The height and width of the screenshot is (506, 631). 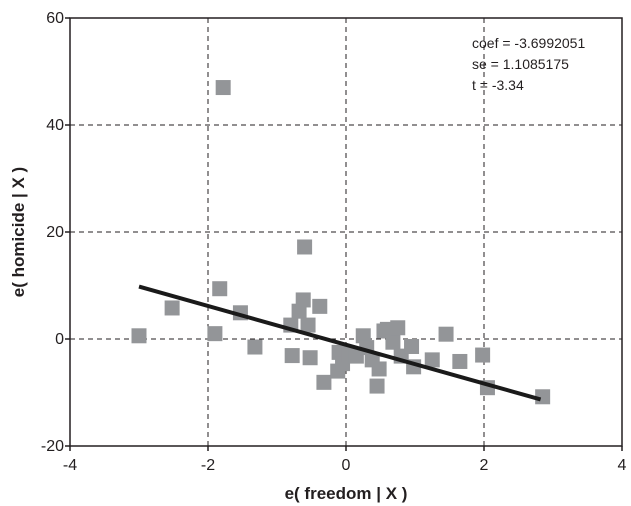 What do you see at coordinates (18, 232) in the screenshot?
I see `y-axis-title: e( homicide | X )` at bounding box center [18, 232].